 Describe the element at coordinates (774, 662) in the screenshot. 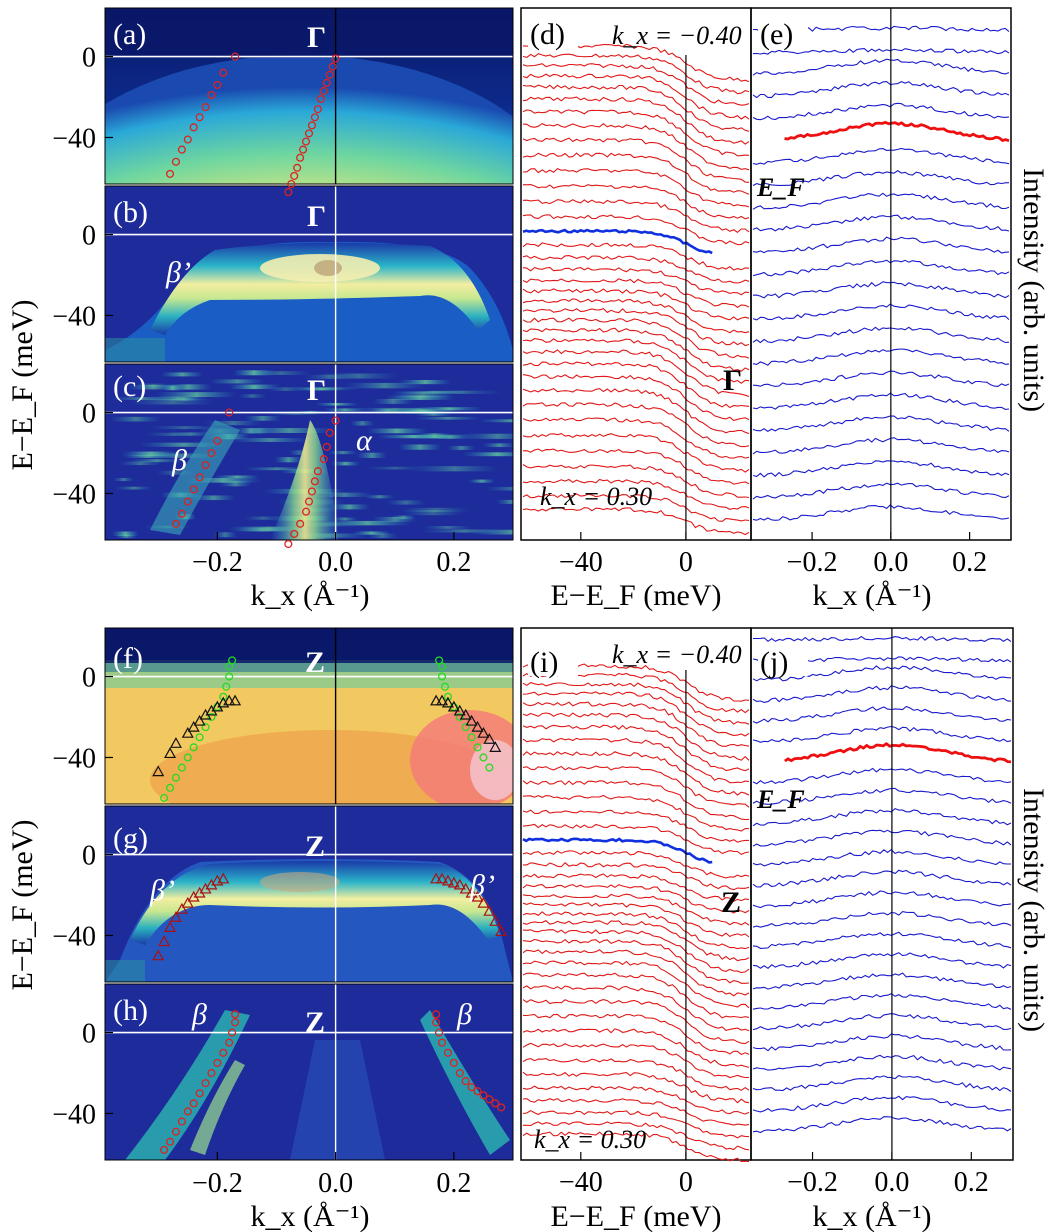

I see `panel-j-letter: (j)` at that location.